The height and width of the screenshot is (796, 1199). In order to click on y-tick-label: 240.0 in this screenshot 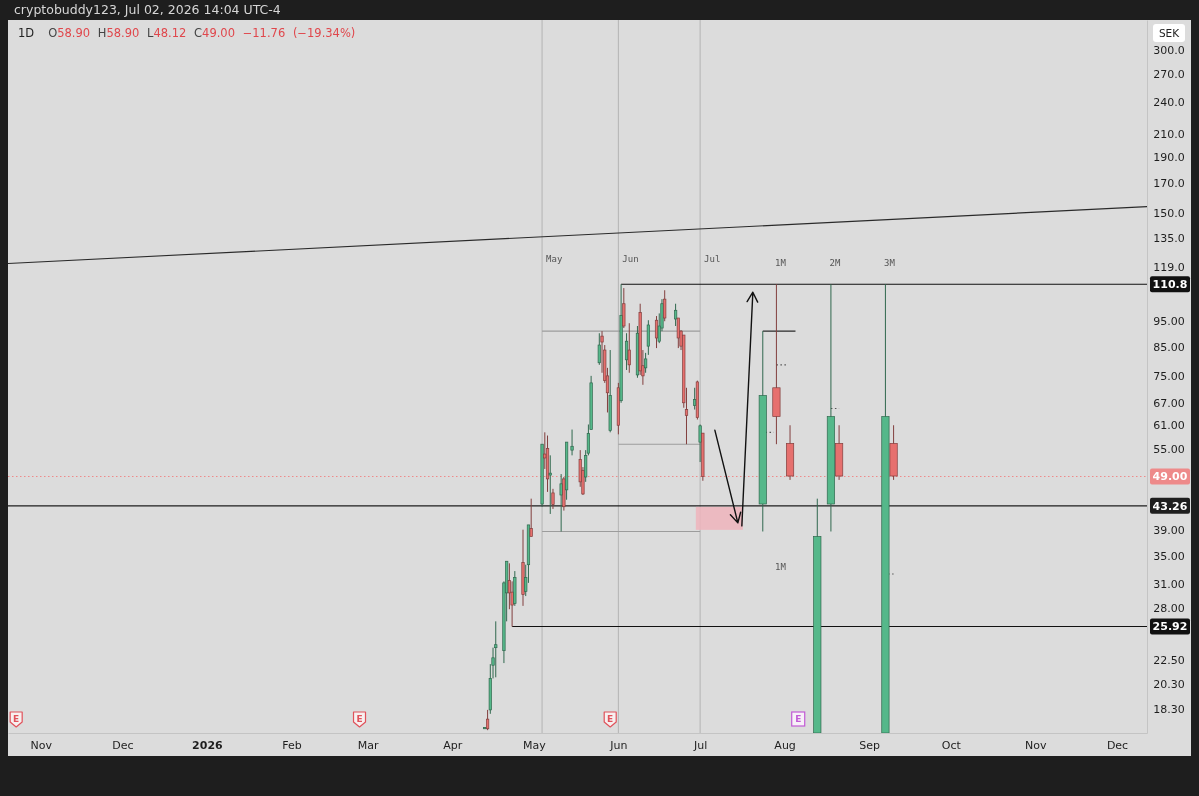, I will do `click(1169, 103)`.